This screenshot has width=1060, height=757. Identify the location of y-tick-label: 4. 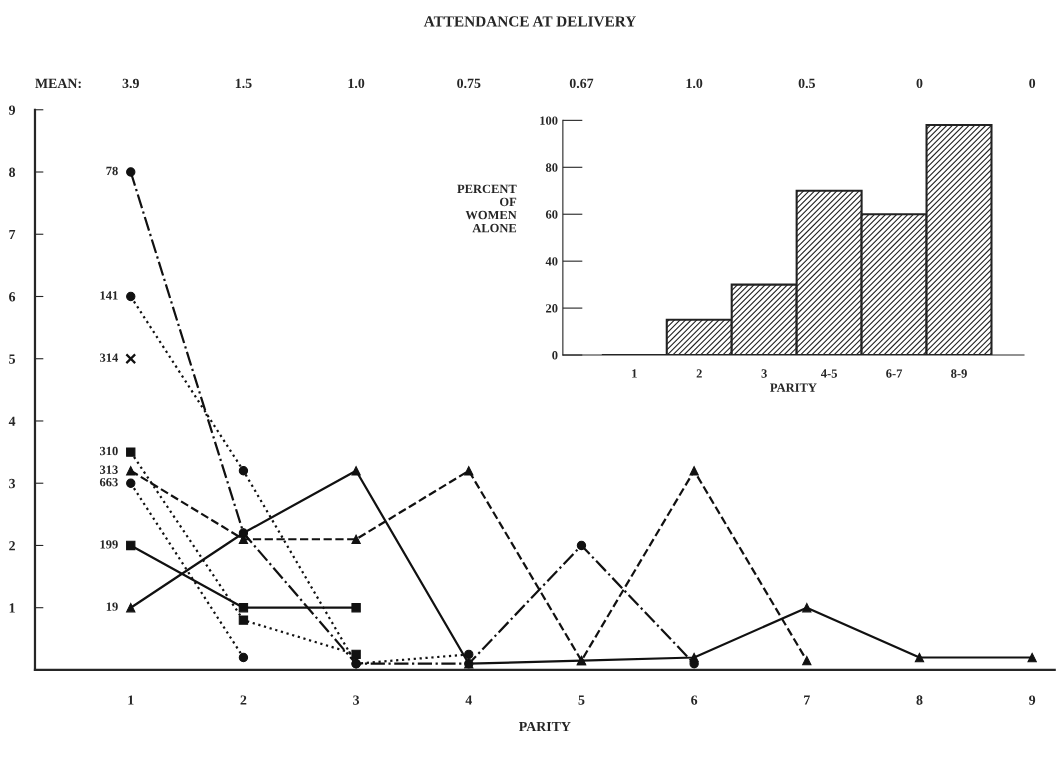
(12, 421).